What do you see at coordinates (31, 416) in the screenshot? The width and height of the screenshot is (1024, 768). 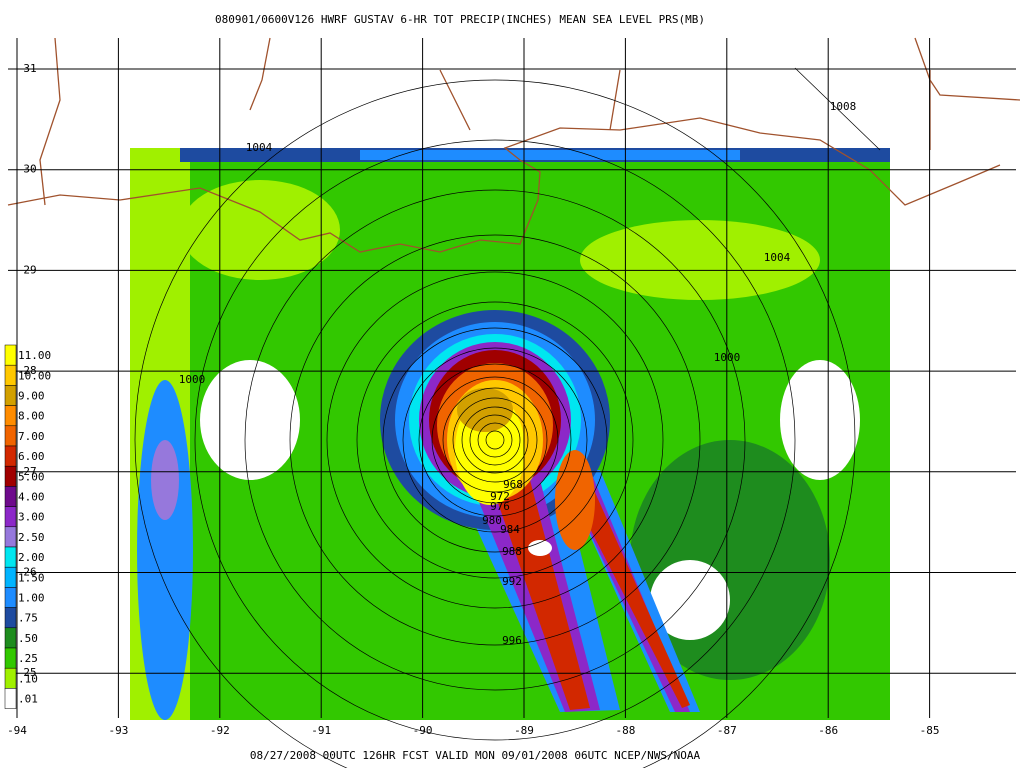 I see `legend-label: 8.00` at bounding box center [31, 416].